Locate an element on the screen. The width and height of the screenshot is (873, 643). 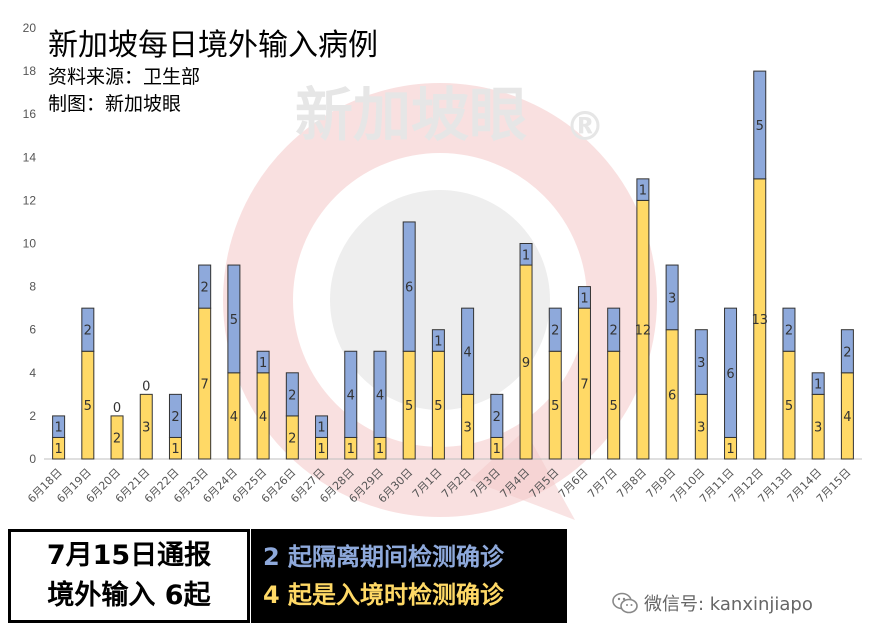
wechat-icon is located at coordinates (625, 603).